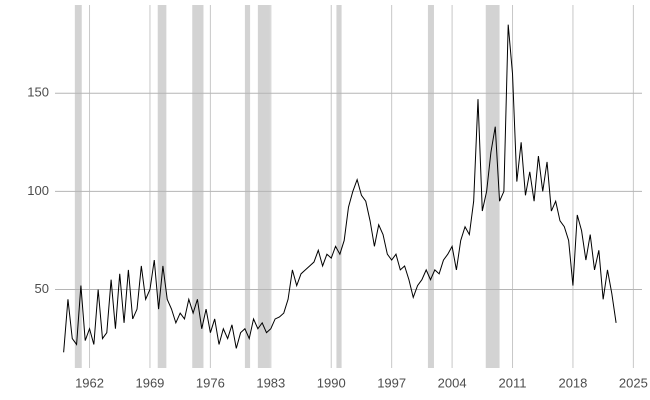 Image resolution: width=650 pixels, height=400 pixels. Describe the element at coordinates (572, 382) in the screenshot. I see `x-tick-label: 2018` at that location.